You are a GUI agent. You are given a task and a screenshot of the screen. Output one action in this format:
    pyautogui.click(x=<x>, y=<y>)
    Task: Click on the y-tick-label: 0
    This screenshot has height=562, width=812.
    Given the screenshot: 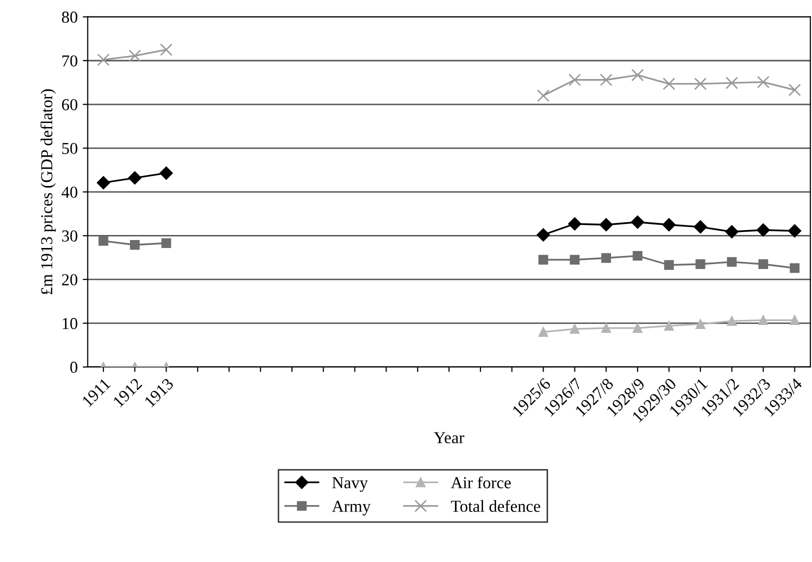 What is the action you would take?
    pyautogui.click(x=74, y=367)
    